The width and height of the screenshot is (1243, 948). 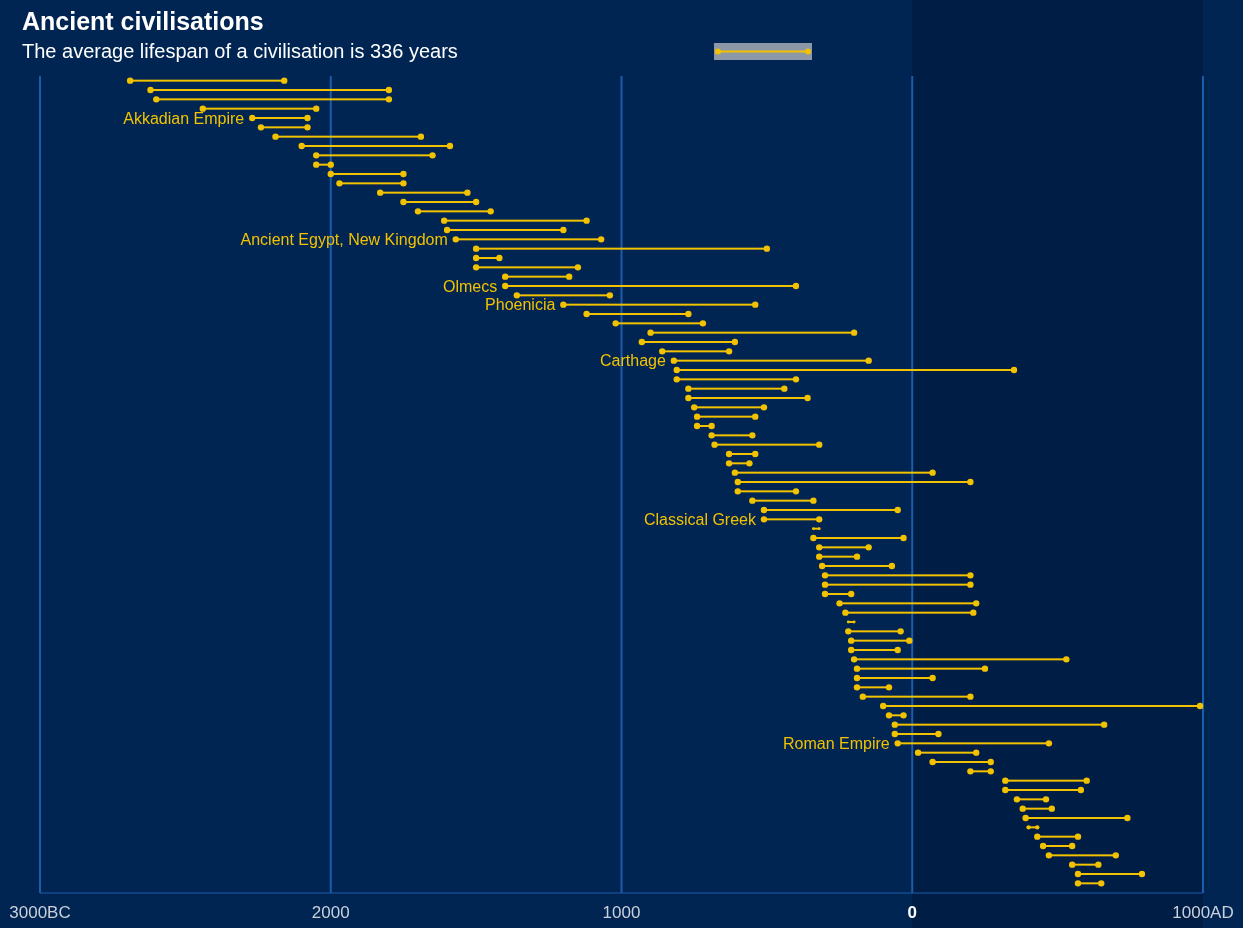 I want to click on y-tick-label: Phoenicia, so click(x=520, y=305).